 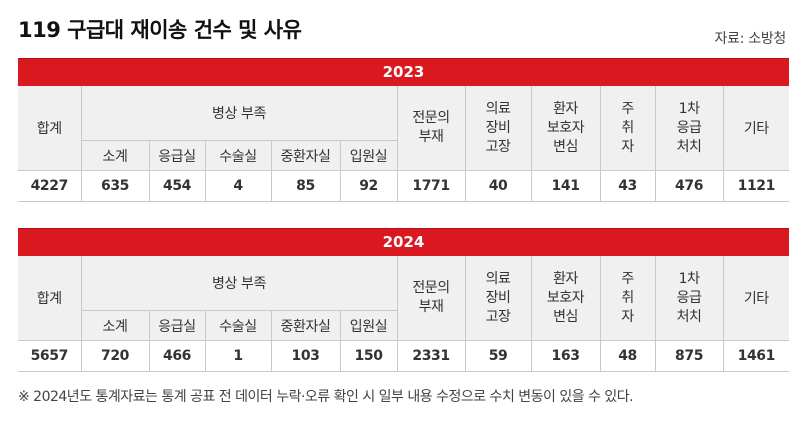 What do you see at coordinates (689, 186) in the screenshot?
I see `cell-first-aid: 476` at bounding box center [689, 186].